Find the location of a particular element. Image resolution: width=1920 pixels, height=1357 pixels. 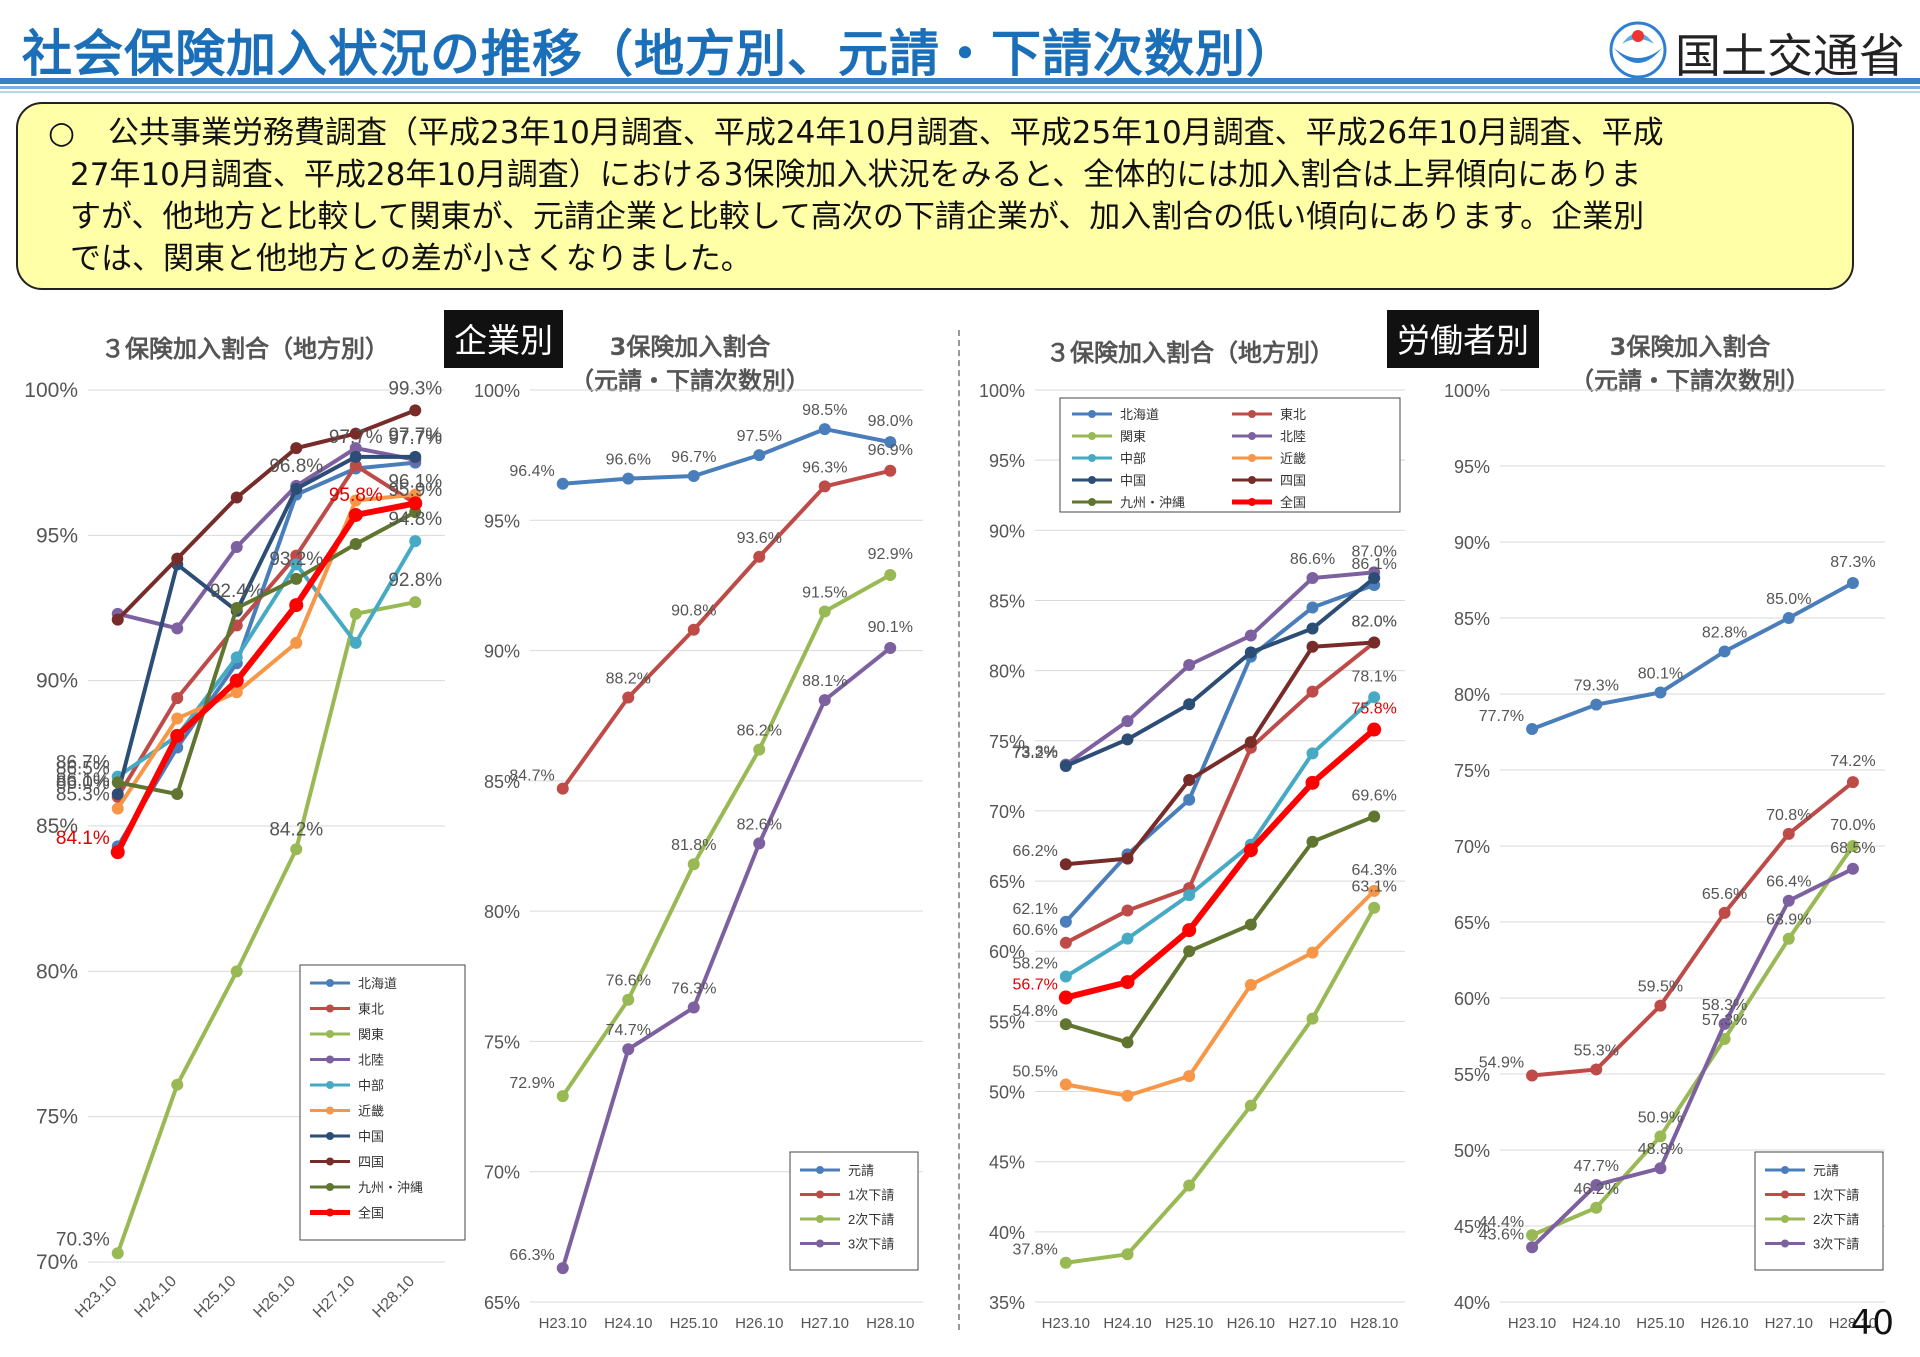

y-tick-label: 85% is located at coordinates (1472, 619).